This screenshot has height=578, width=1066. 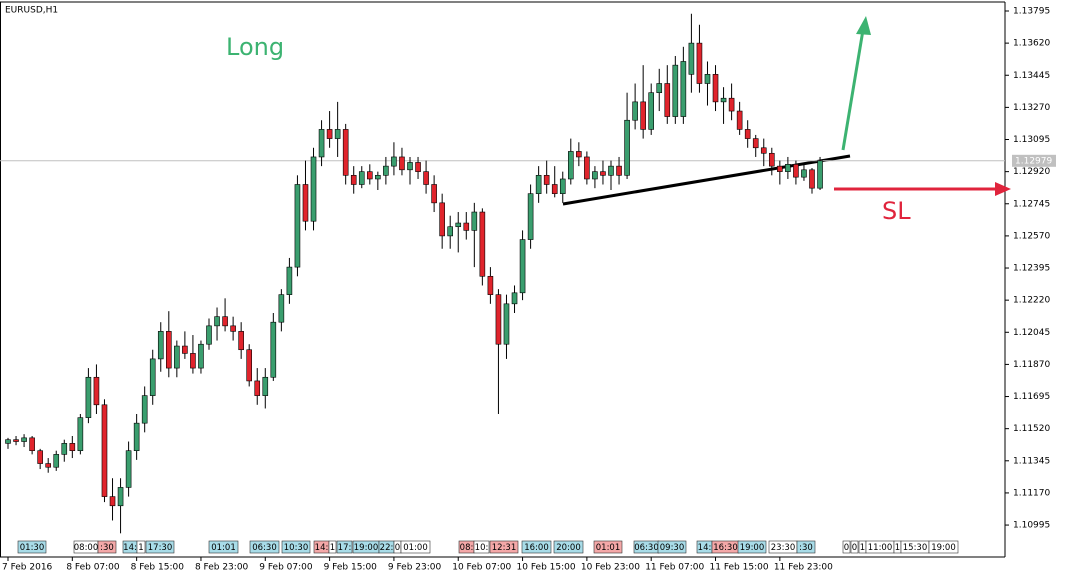 I want to click on x-tick-label: 10 Feb 15:00, so click(x=546, y=568).